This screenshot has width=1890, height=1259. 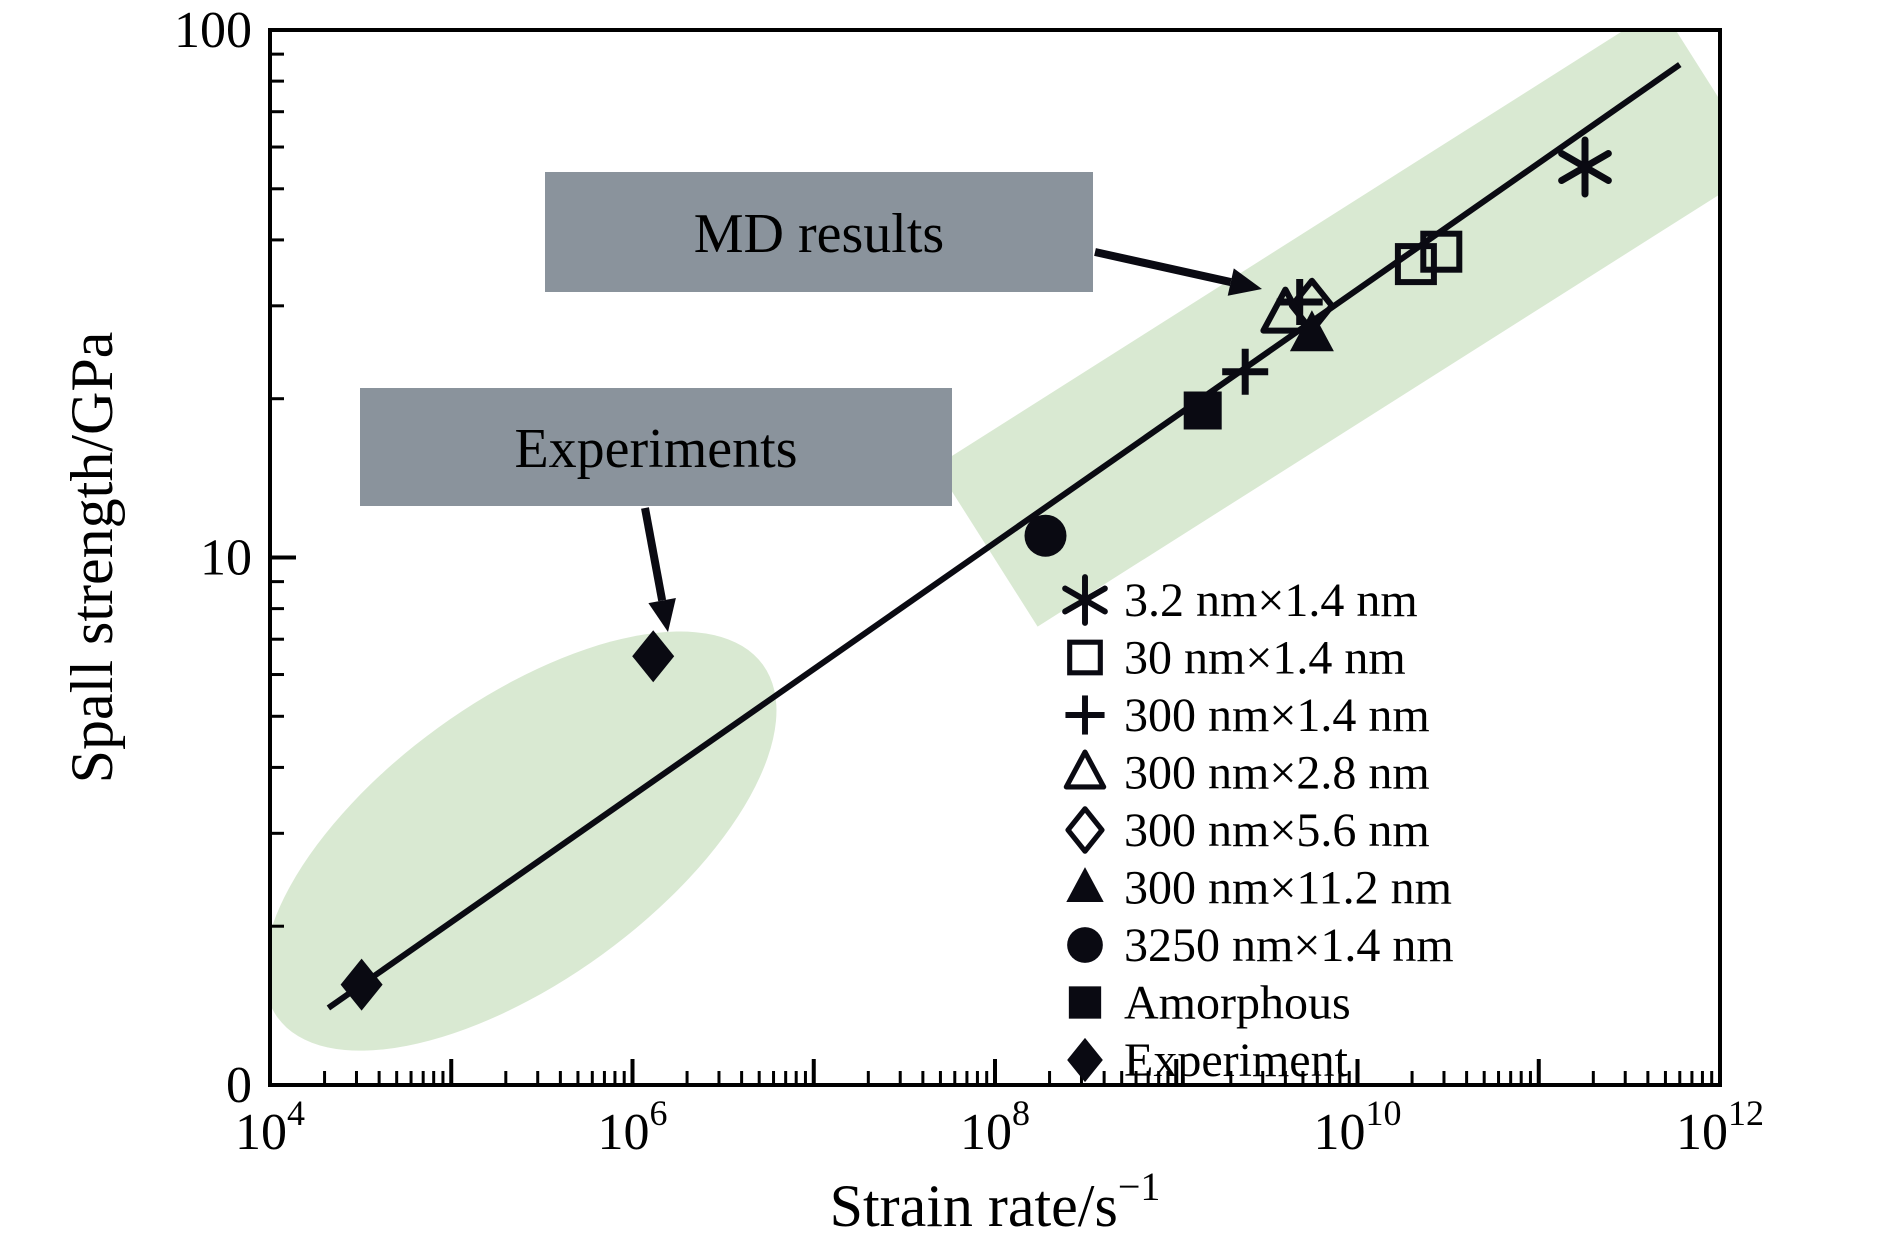 What do you see at coordinates (1236, 1060) in the screenshot?
I see `legend-label: Experiment` at bounding box center [1236, 1060].